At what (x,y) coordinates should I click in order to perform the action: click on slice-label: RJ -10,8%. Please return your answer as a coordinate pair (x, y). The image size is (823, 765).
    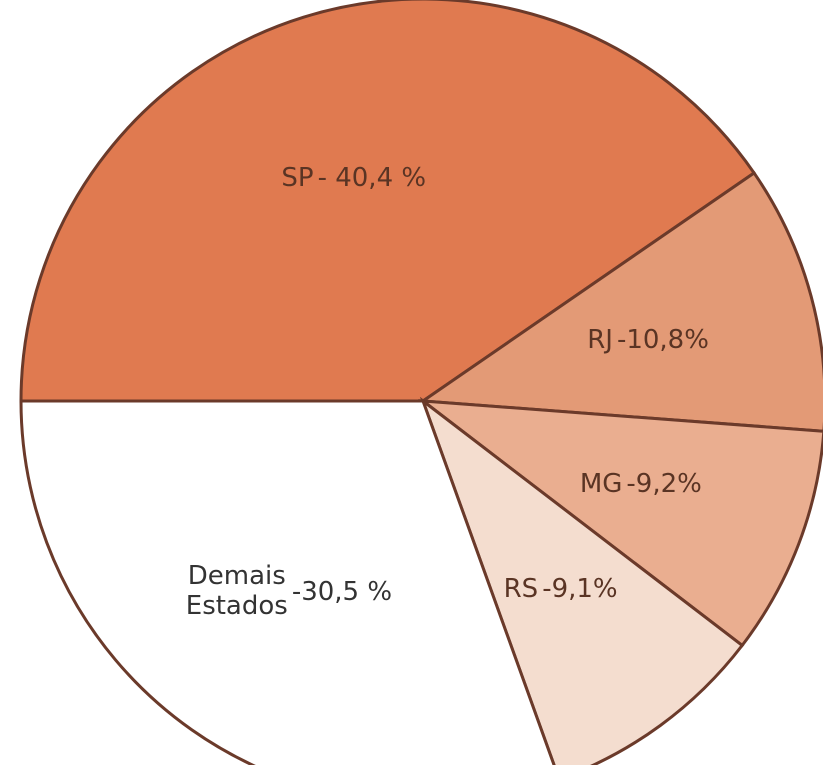
    Looking at the image, I should click on (648, 340).